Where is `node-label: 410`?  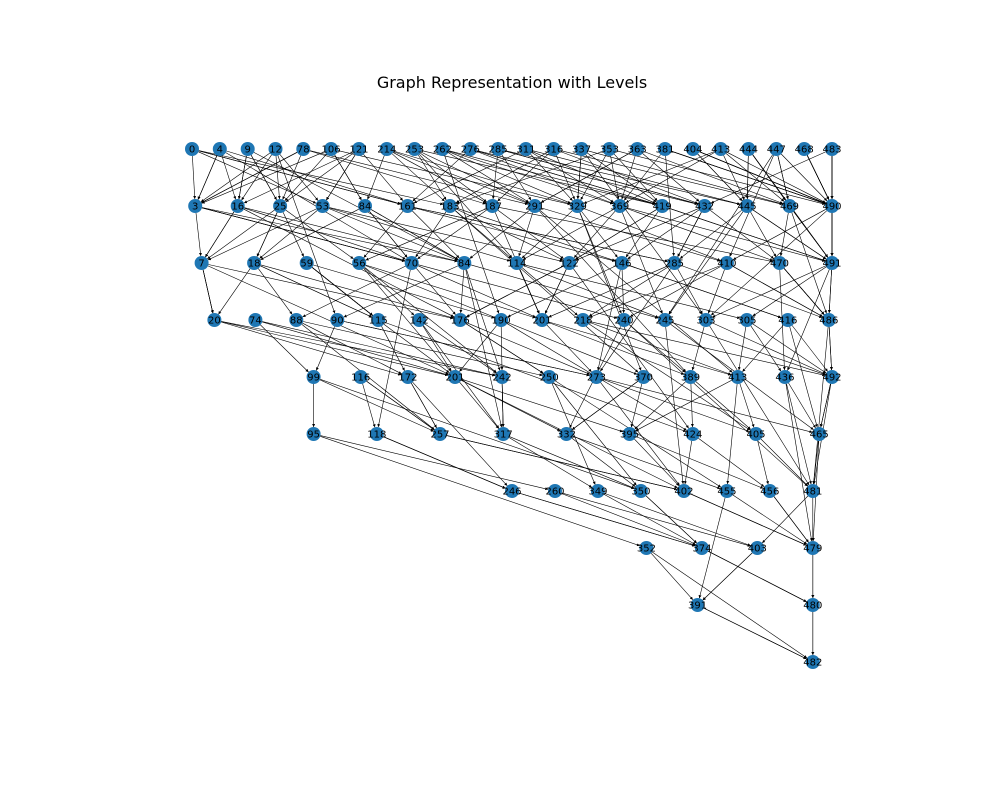
node-label: 410 is located at coordinates (726, 264).